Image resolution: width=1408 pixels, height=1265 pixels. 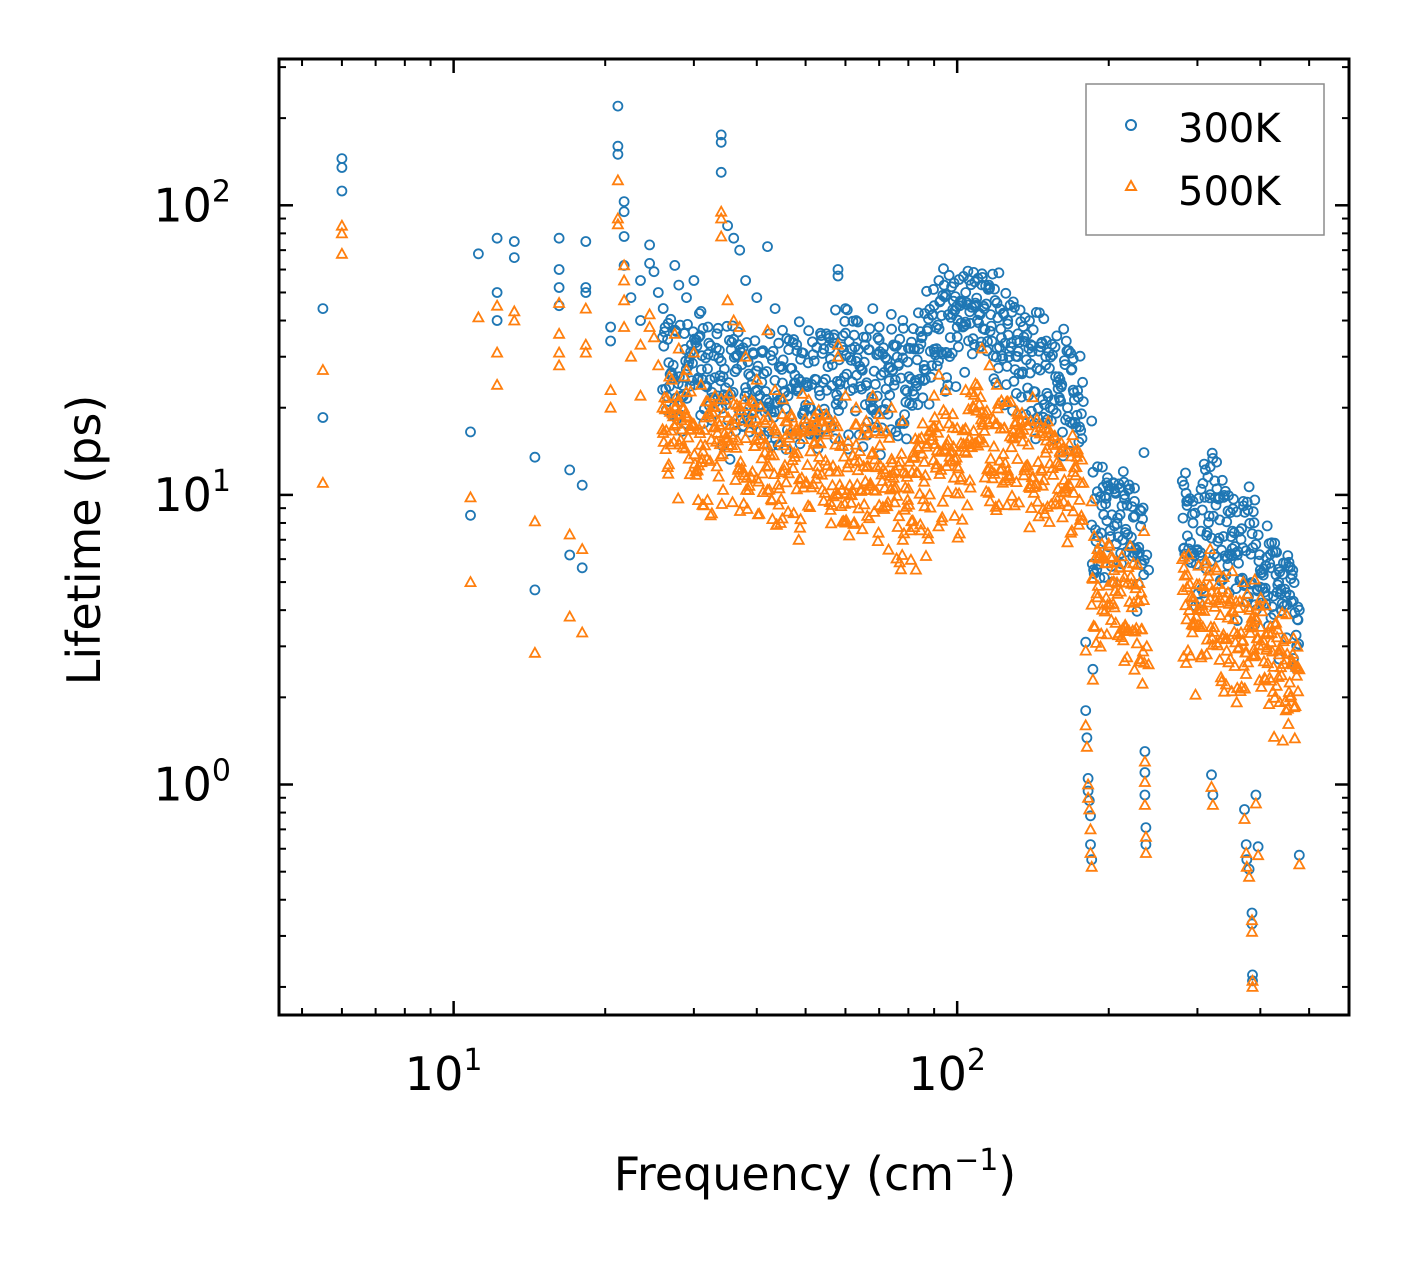 What do you see at coordinates (815, 1172) in the screenshot?
I see `x-axis-title: Frequency (cm−1)` at bounding box center [815, 1172].